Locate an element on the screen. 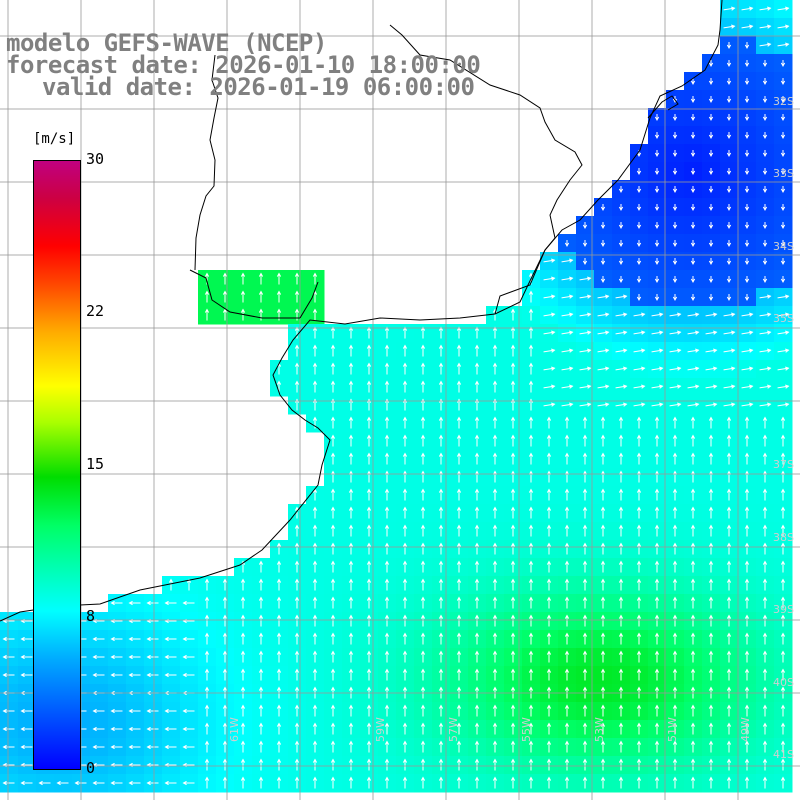 This screenshot has height=800, width=800. lon-label-61w: 61W is located at coordinates (234, 729).